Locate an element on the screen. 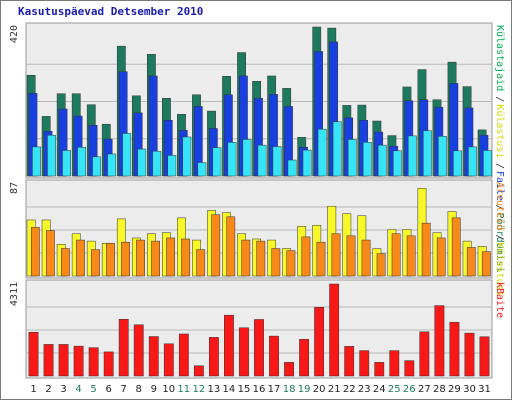 The width and height of the screenshot is (512, 400). bar-külastajaid-day-3 is located at coordinates (66, 163).